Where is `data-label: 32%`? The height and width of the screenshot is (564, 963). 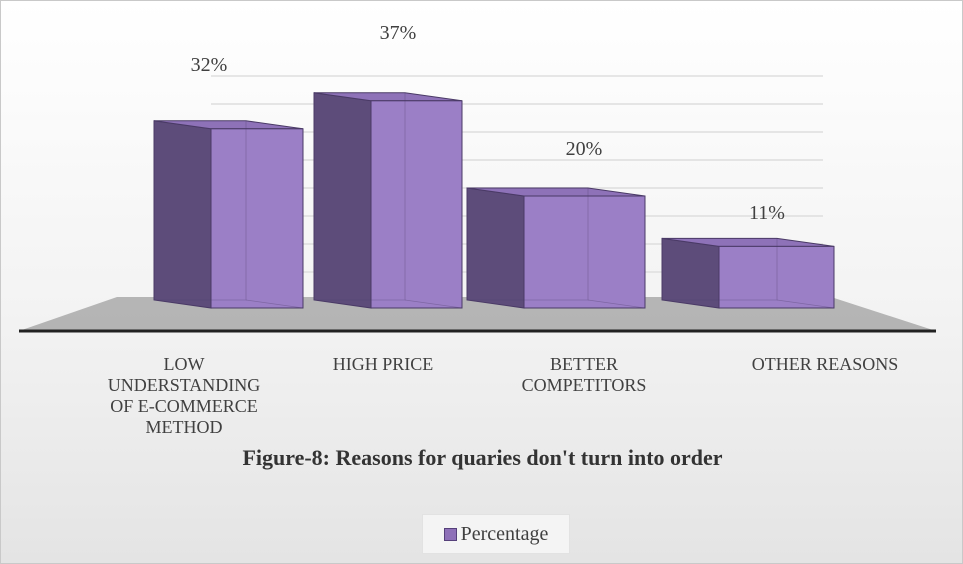 data-label: 32% is located at coordinates (209, 65).